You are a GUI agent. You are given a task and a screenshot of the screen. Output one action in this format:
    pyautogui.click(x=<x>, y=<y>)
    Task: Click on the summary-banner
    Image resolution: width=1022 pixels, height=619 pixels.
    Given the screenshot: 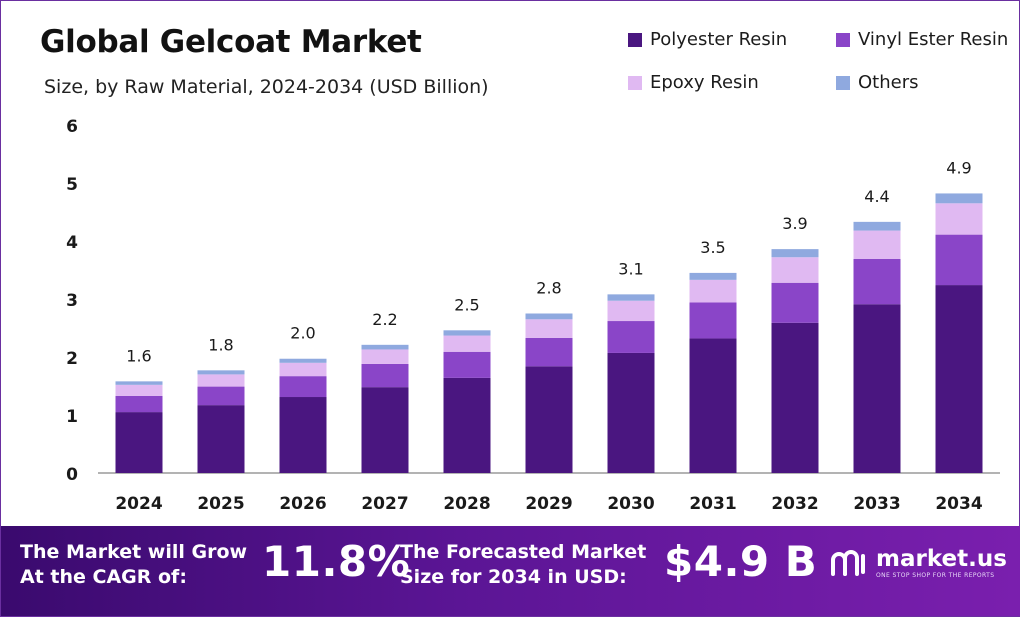 What is the action you would take?
    pyautogui.click(x=510, y=571)
    